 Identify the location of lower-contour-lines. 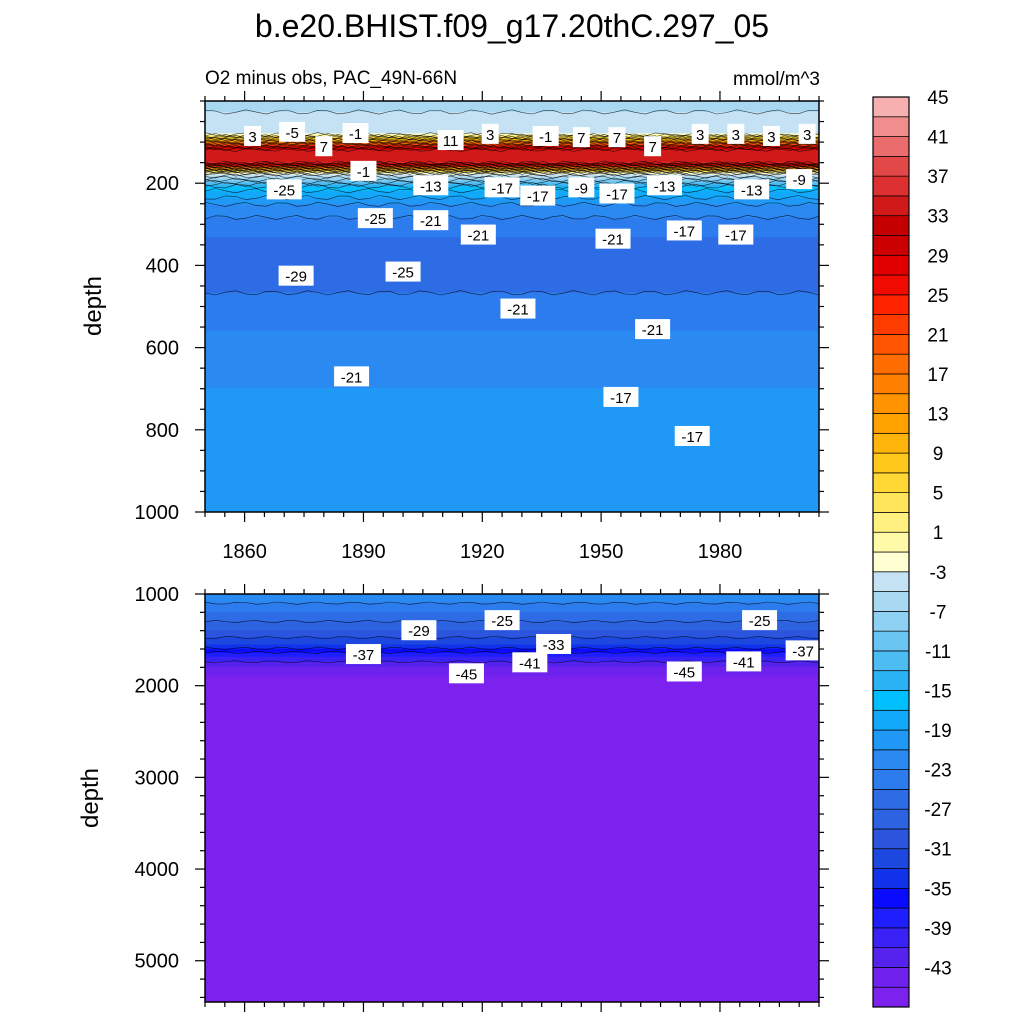
(512, 632).